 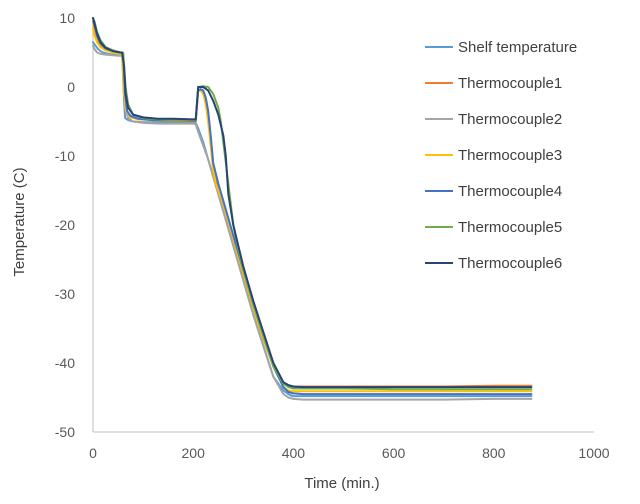 I want to click on y-tick-label: -10, so click(x=65, y=156).